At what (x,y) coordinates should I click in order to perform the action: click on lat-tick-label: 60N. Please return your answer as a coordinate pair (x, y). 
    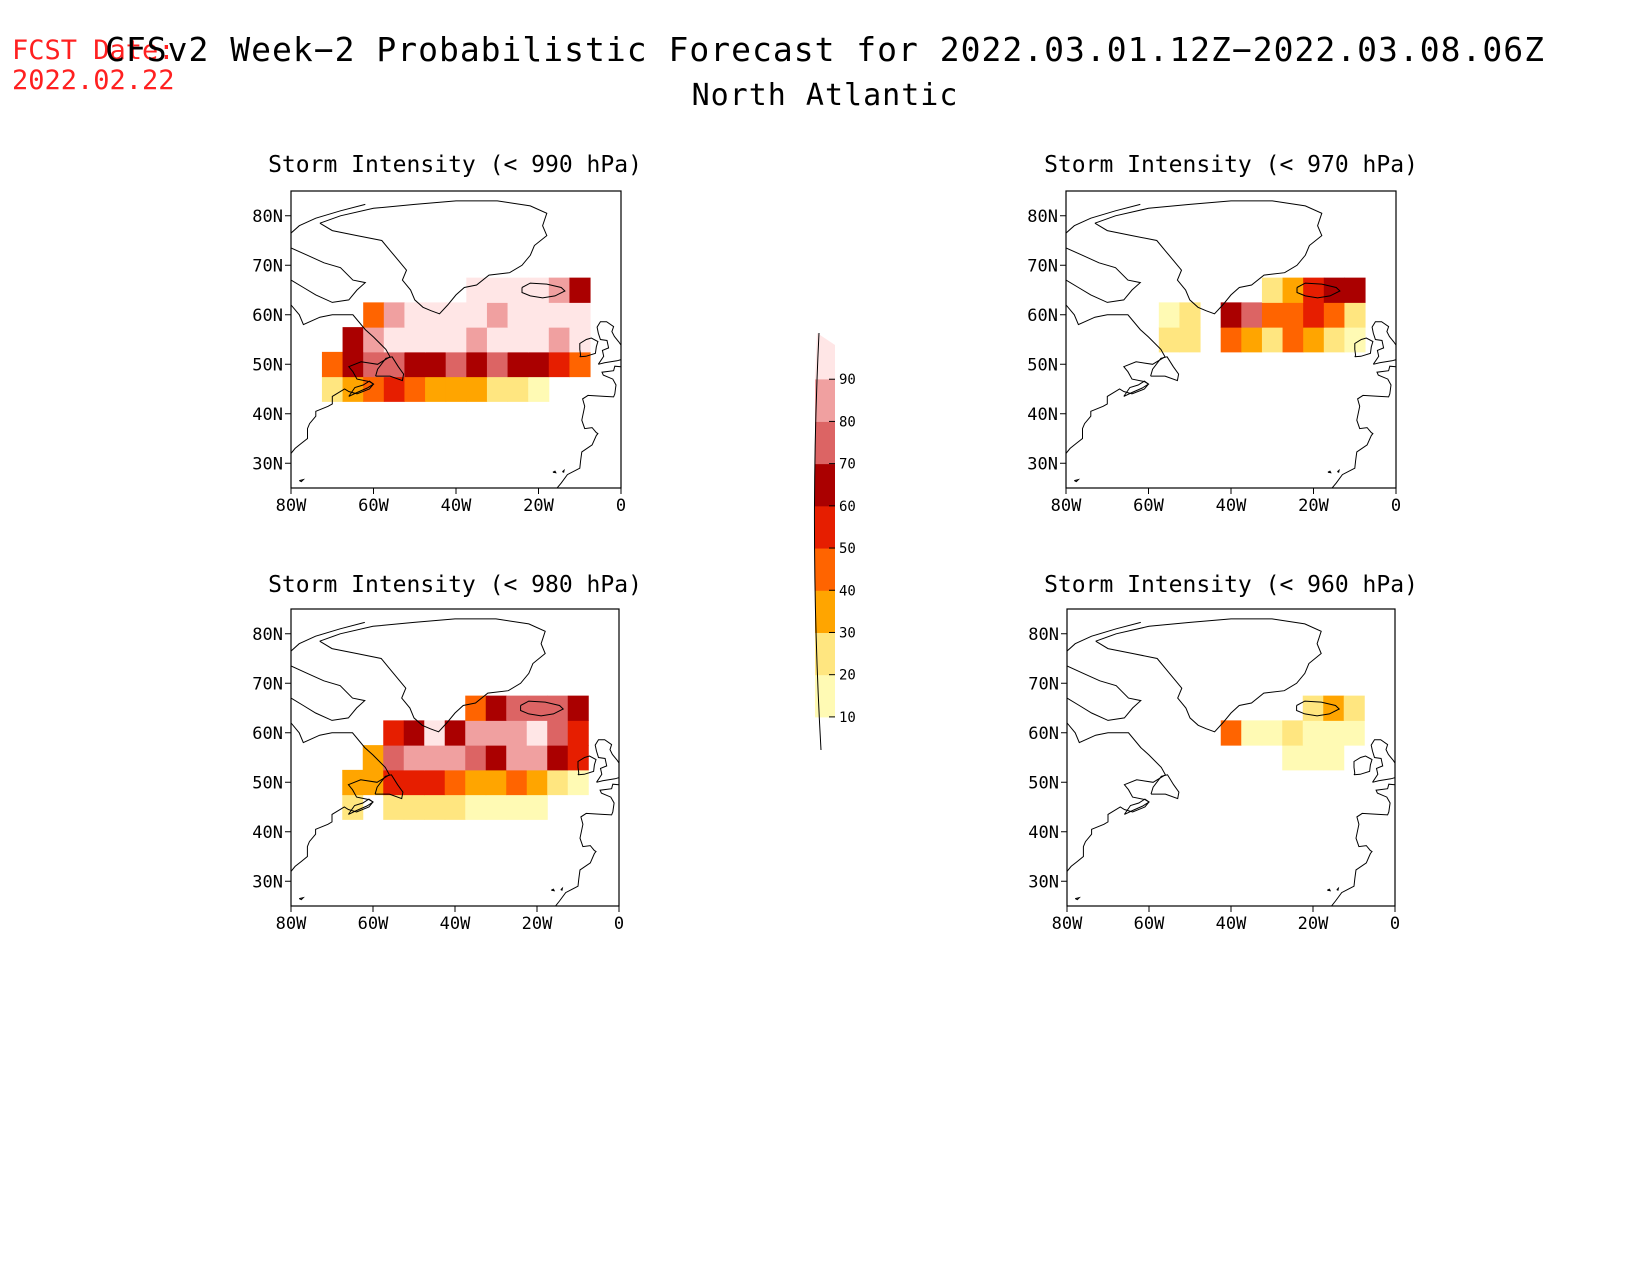
    Looking at the image, I should click on (267, 316).